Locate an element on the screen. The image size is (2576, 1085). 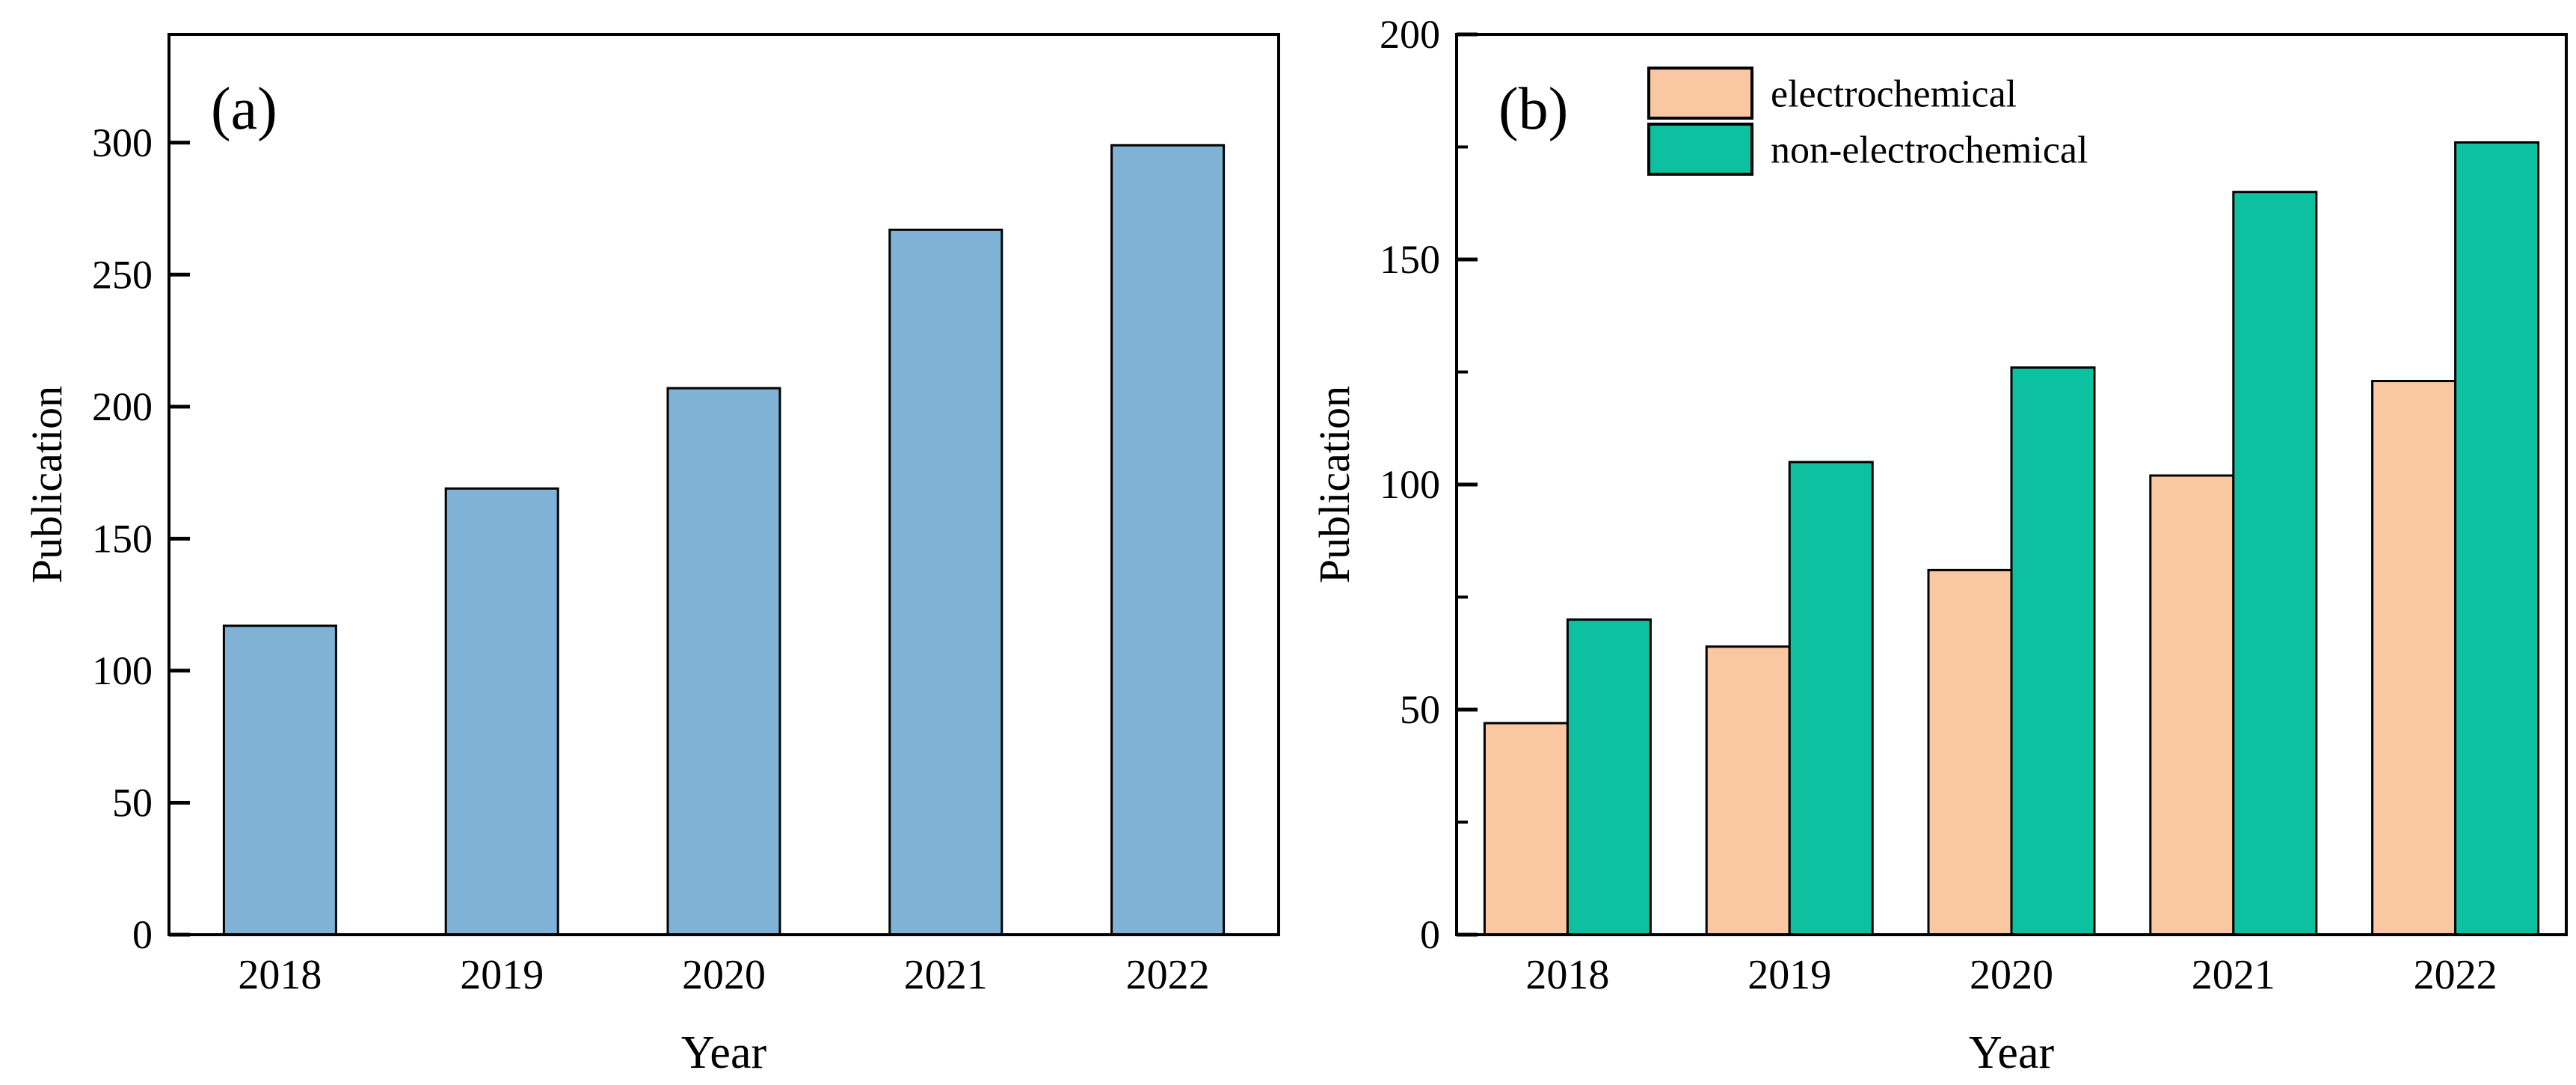
bar-2022-electrochemical is located at coordinates (2414, 658).